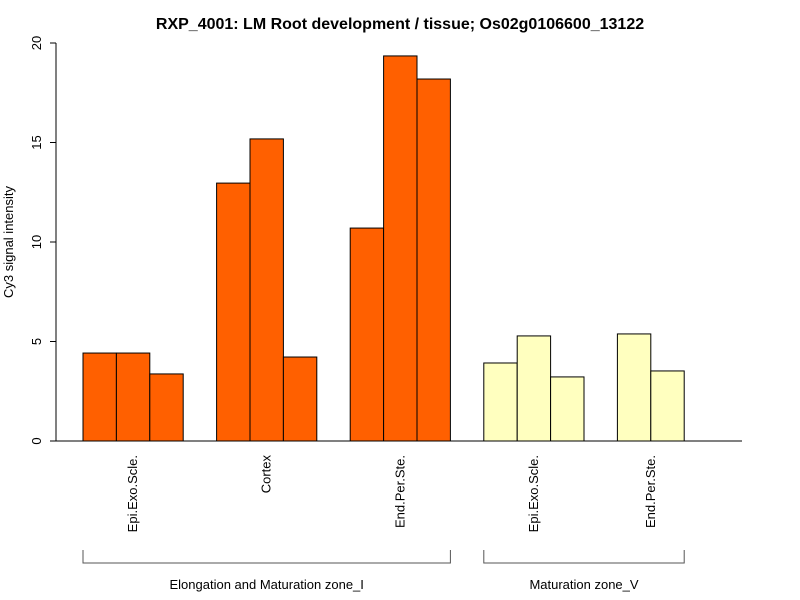 Image resolution: width=800 pixels, height=600 pixels. What do you see at coordinates (36, 142) in the screenshot?
I see `y-tick-label: 15` at bounding box center [36, 142].